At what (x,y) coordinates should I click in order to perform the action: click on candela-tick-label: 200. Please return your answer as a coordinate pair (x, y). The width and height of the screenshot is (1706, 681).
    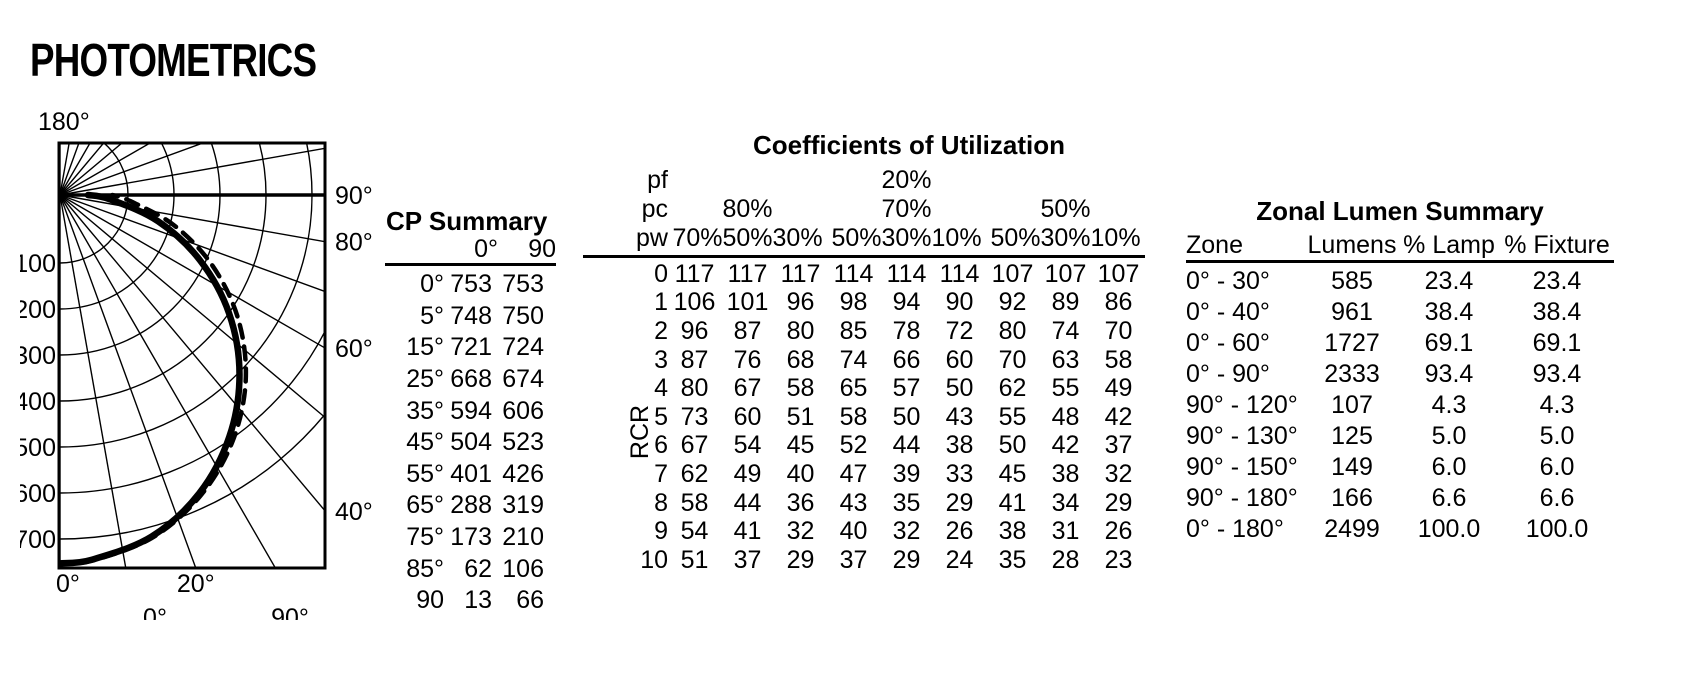
    Looking at the image, I should click on (38, 310).